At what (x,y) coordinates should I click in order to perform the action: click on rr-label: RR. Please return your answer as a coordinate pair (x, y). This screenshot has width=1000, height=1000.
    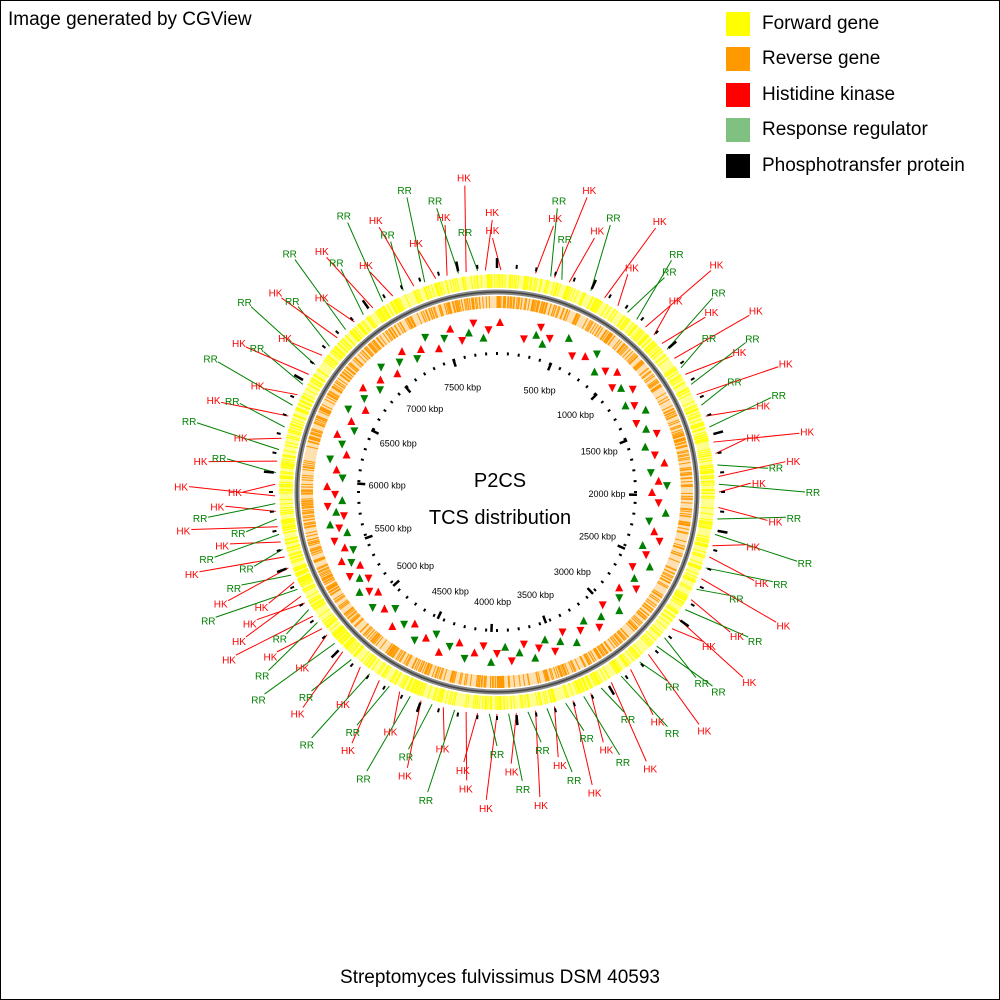
    Looking at the image, I should click on (718, 692).